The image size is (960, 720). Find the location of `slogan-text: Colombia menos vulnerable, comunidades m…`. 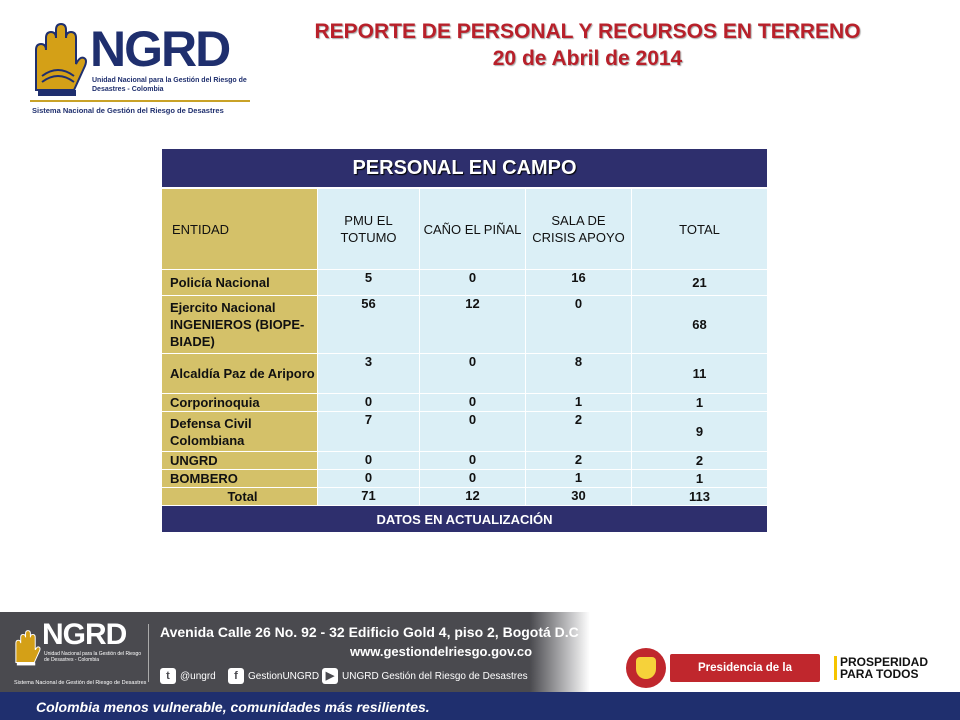

slogan-text: Colombia menos vulnerable, comunidades m… is located at coordinates (233, 707).